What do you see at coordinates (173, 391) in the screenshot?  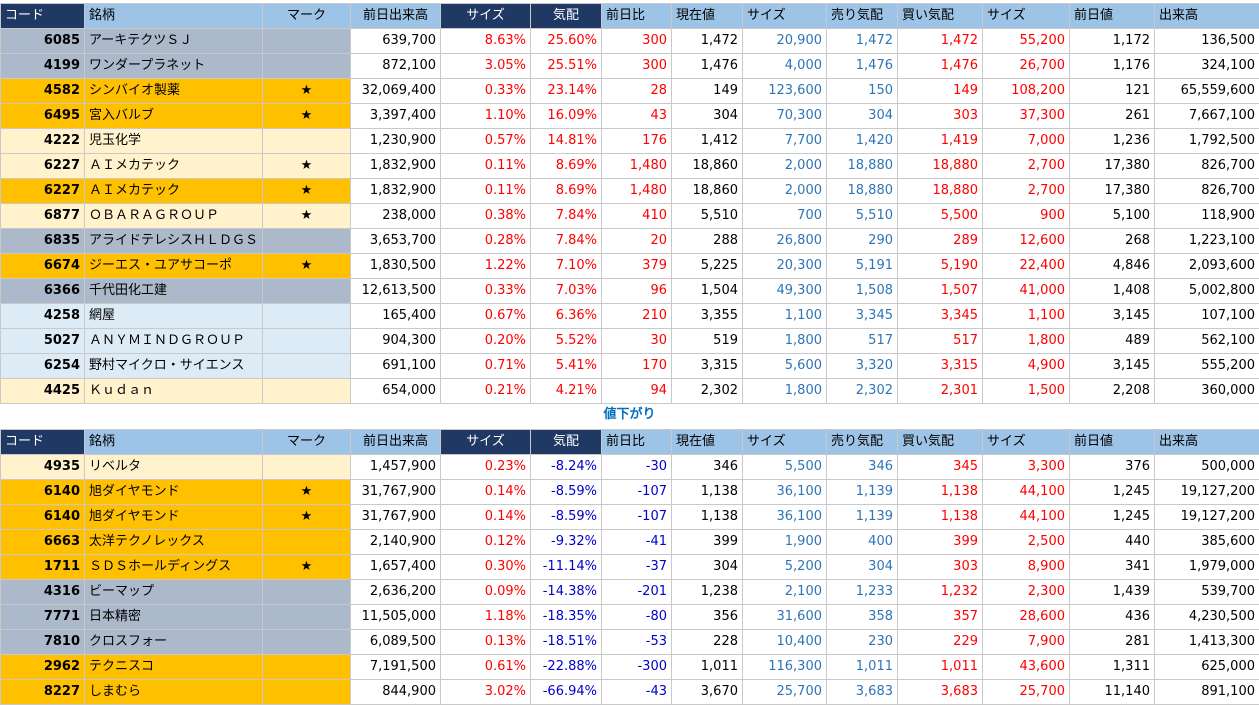 I see `name-cell: Ｋｕｄａｎ` at bounding box center [173, 391].